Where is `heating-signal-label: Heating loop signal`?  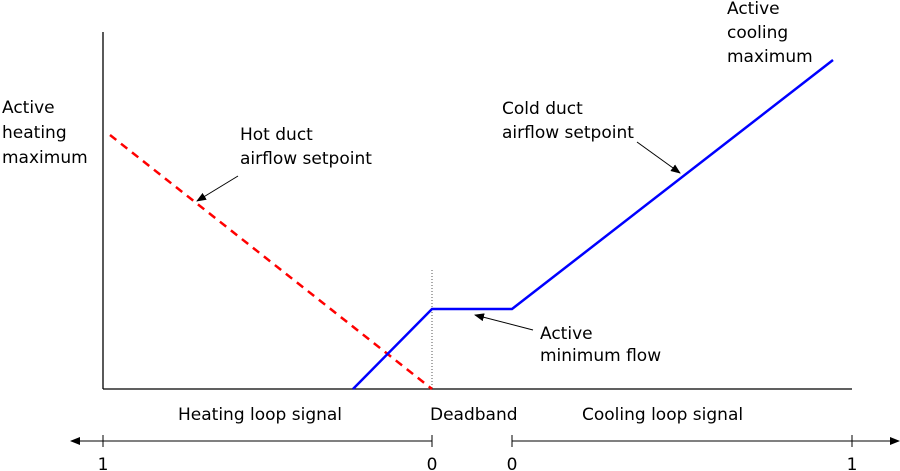 heating-signal-label: Heating loop signal is located at coordinates (260, 415).